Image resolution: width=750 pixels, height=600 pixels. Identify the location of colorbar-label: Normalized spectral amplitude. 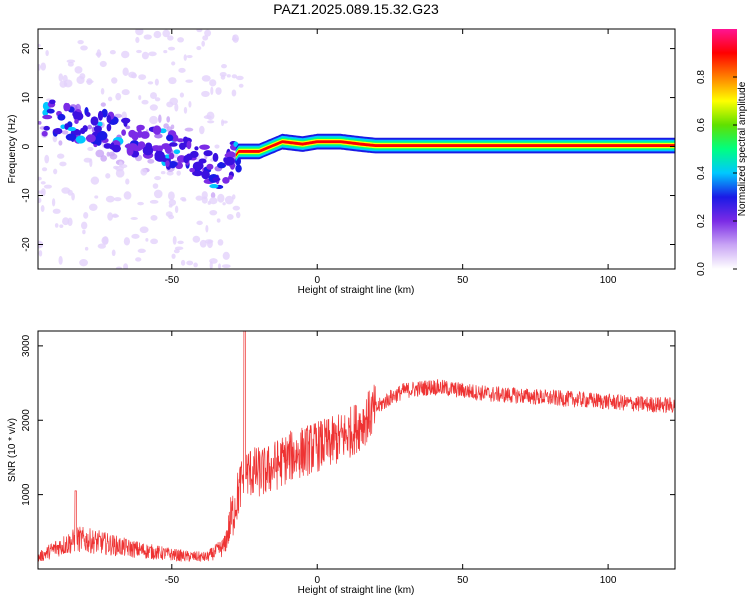
(742, 148).